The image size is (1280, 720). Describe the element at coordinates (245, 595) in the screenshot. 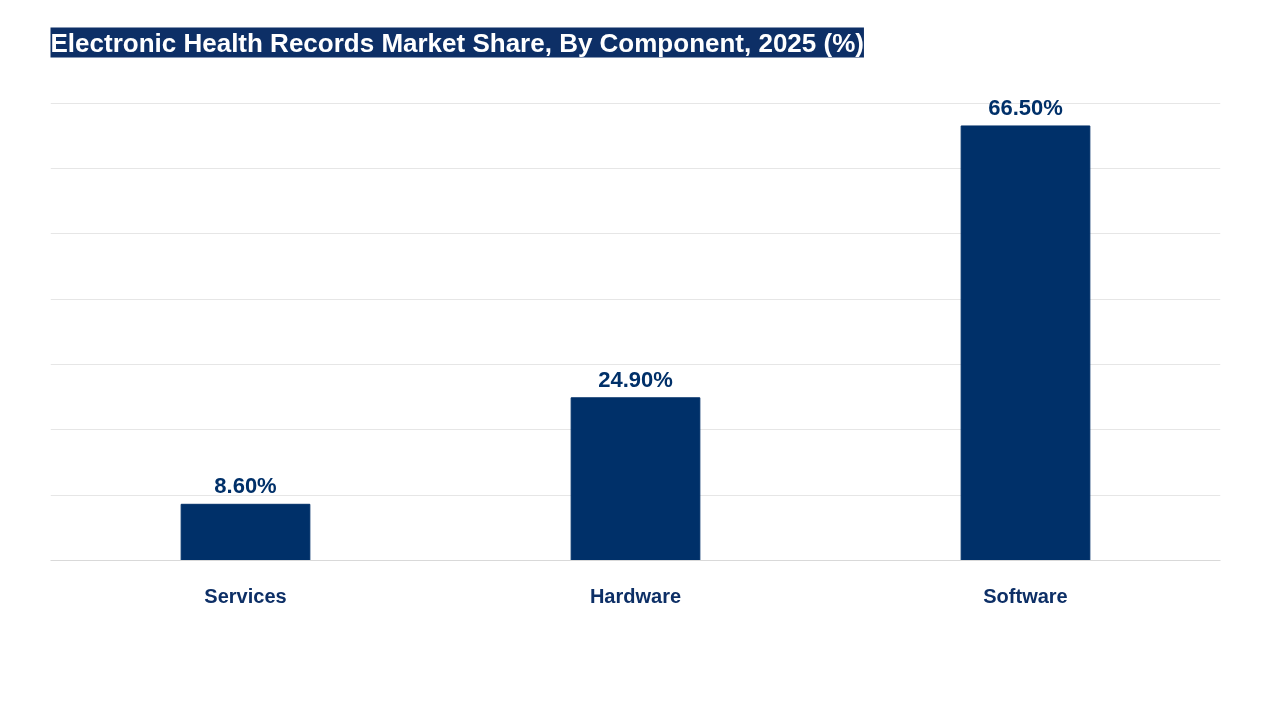

I see `x-tick-label: Services` at that location.